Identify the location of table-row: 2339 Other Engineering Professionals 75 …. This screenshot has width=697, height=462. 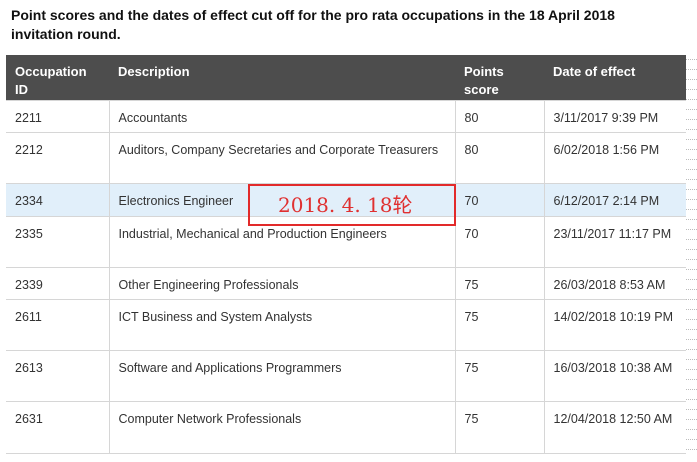
(346, 283).